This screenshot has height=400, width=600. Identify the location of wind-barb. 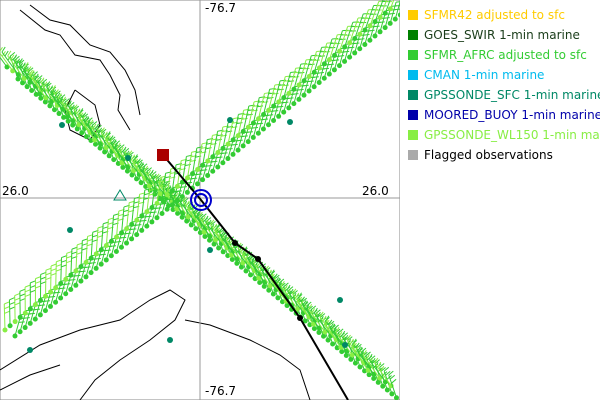
(383, 9).